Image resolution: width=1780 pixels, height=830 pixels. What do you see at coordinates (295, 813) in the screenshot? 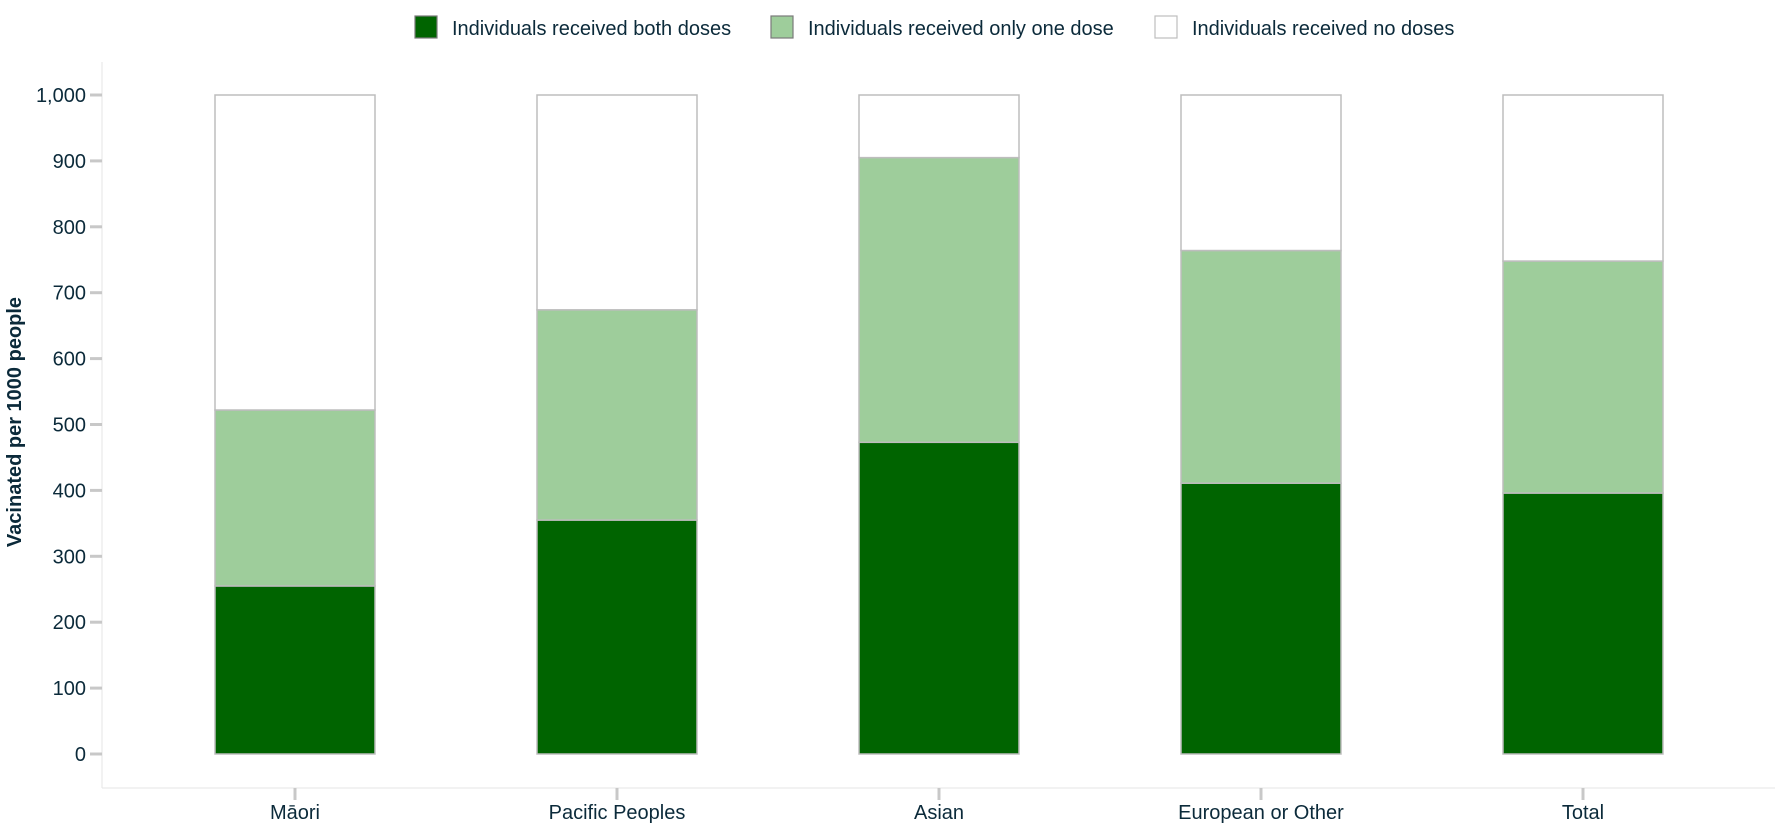
I see `x-tick-label: Māori` at bounding box center [295, 813].